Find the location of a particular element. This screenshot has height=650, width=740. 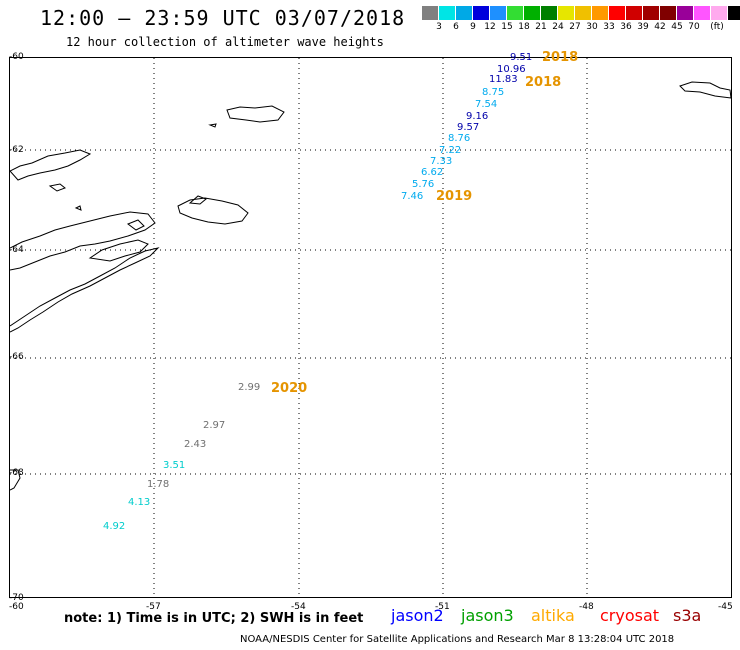

wave-height-value: 2.99 is located at coordinates (249, 387).